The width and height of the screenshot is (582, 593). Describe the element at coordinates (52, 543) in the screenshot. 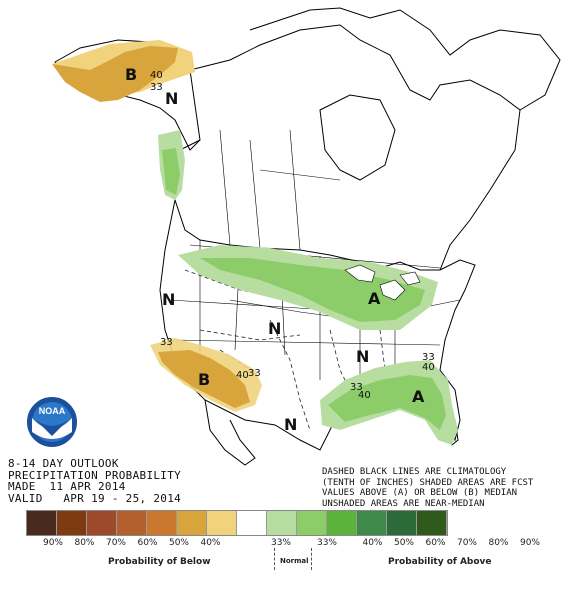

I see `legend-tick-0: 90%` at that location.